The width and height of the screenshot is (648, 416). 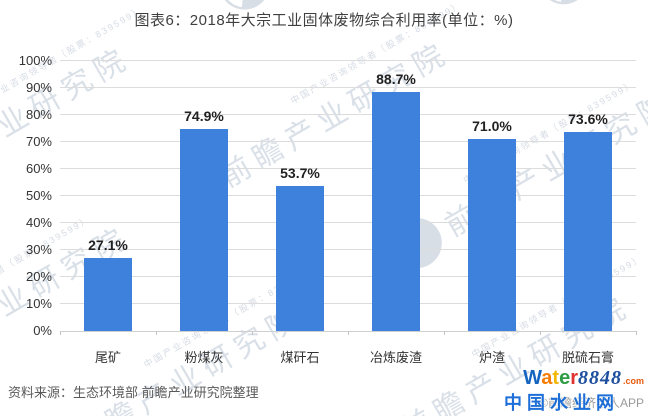 I want to click on y-axis-label: 60%, so click(x=38, y=168).